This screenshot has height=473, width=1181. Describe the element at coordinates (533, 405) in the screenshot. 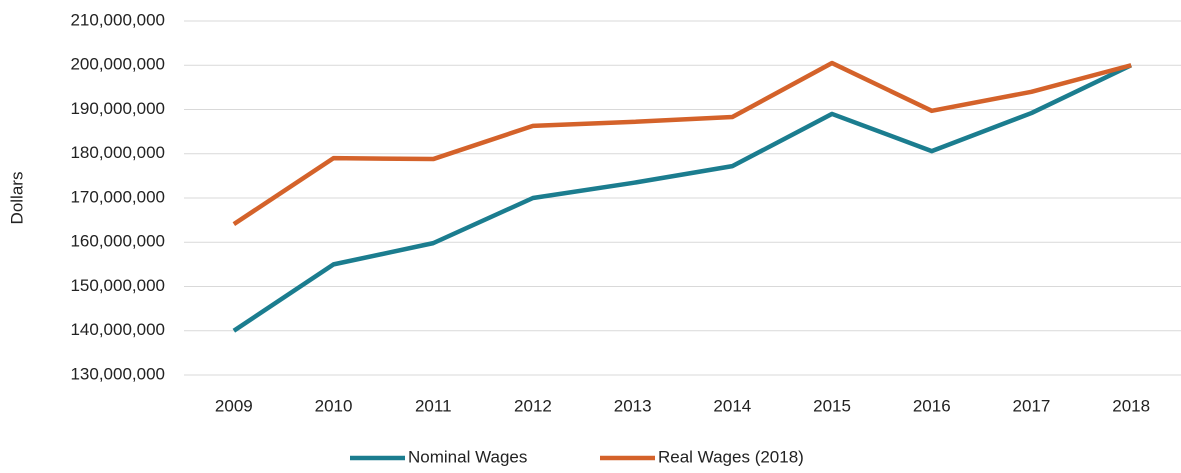

I see `x-tick-label: 2012` at that location.